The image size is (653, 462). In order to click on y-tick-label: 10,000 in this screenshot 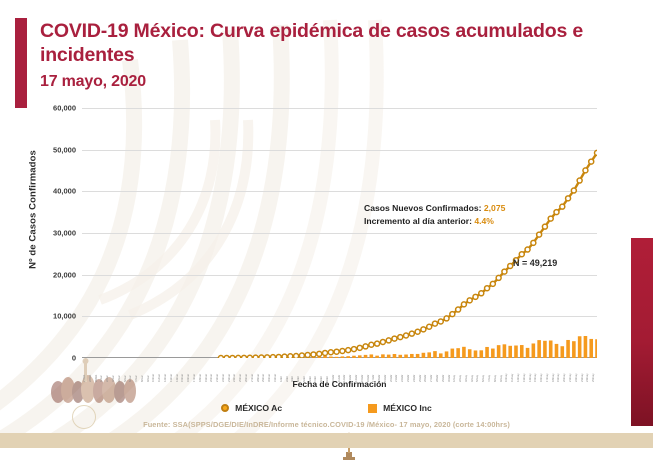, I will do `click(50, 316)`.